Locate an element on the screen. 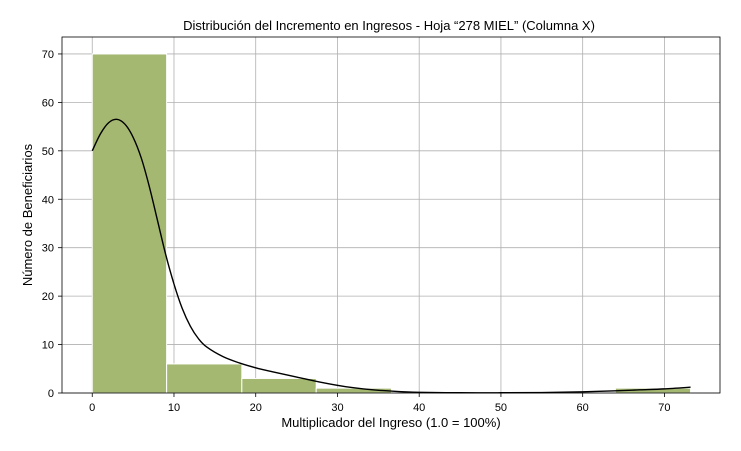 The width and height of the screenshot is (741, 451). y-tick-label: 30 is located at coordinates (48, 249).